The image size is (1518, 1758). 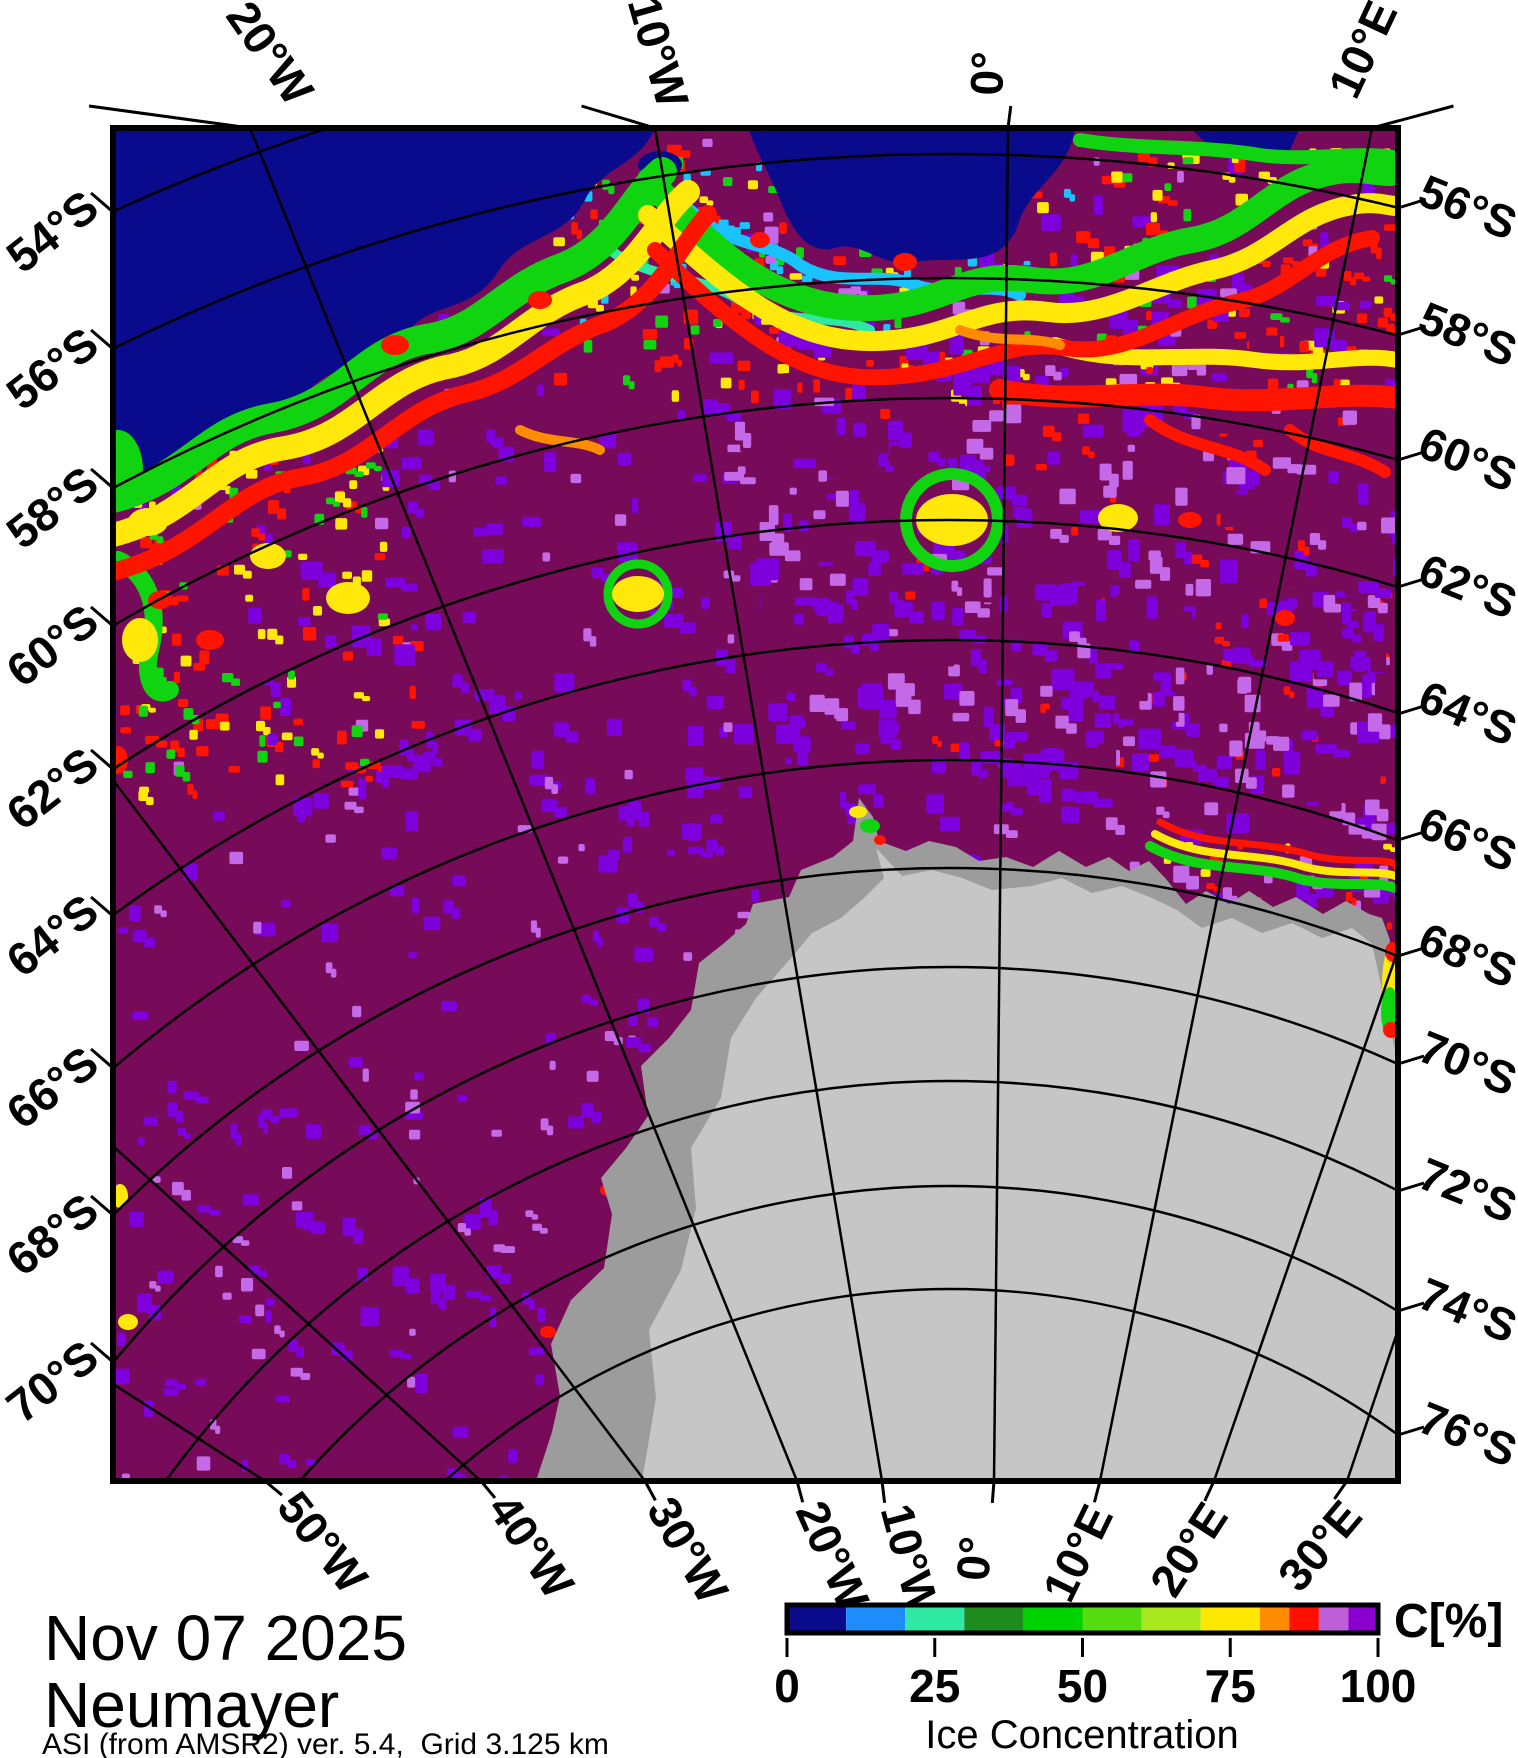 What do you see at coordinates (658, 57) in the screenshot?
I see `longitude-label-top: 10°W` at bounding box center [658, 57].